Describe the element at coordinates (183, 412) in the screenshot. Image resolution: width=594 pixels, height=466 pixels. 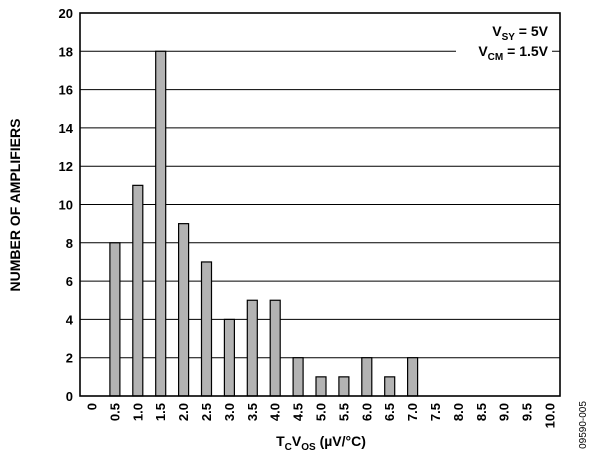
I see `x-tick-label: 2.0` at that location.